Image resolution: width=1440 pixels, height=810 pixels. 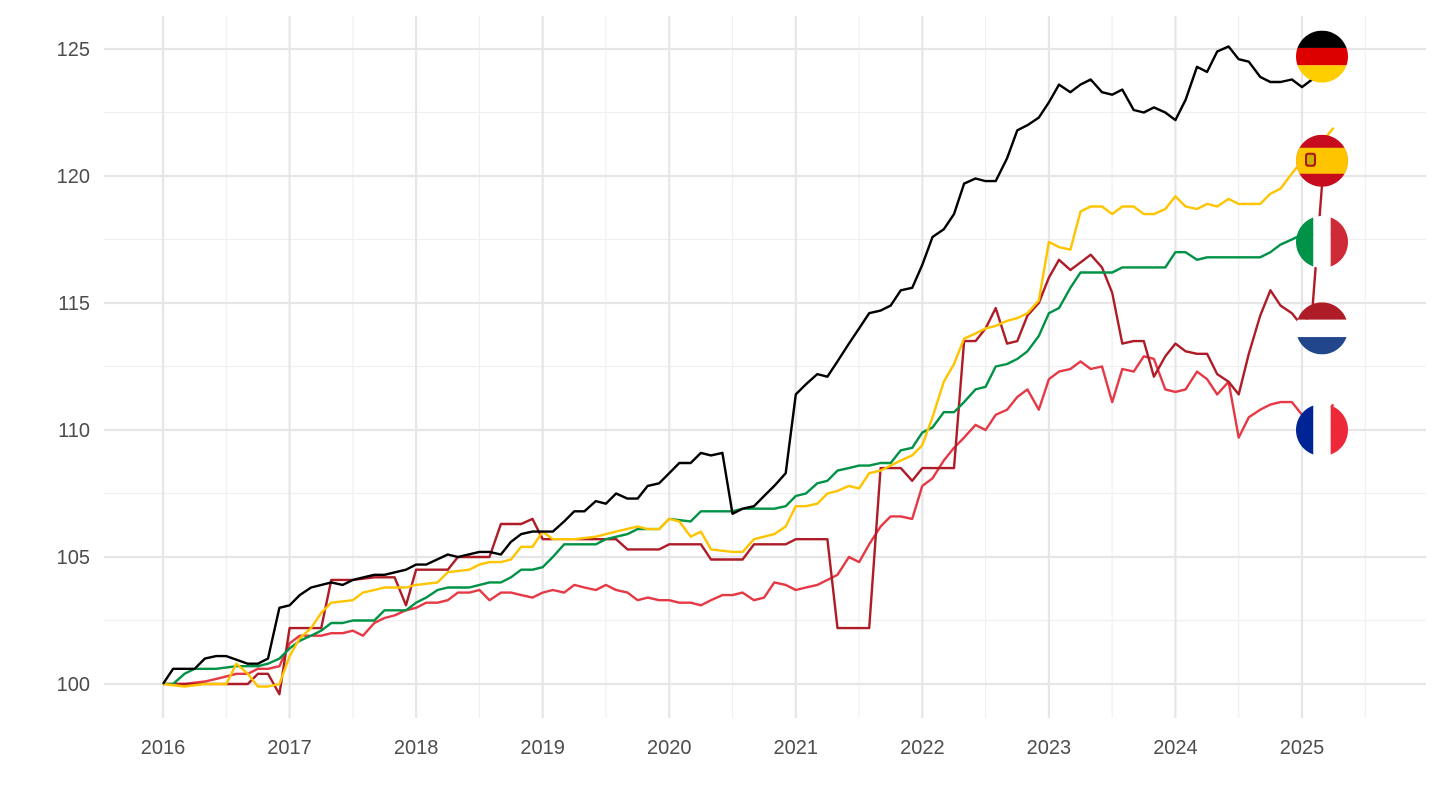 I want to click on y-axis: 100 105 110 115 120 125, so click(x=73, y=367).